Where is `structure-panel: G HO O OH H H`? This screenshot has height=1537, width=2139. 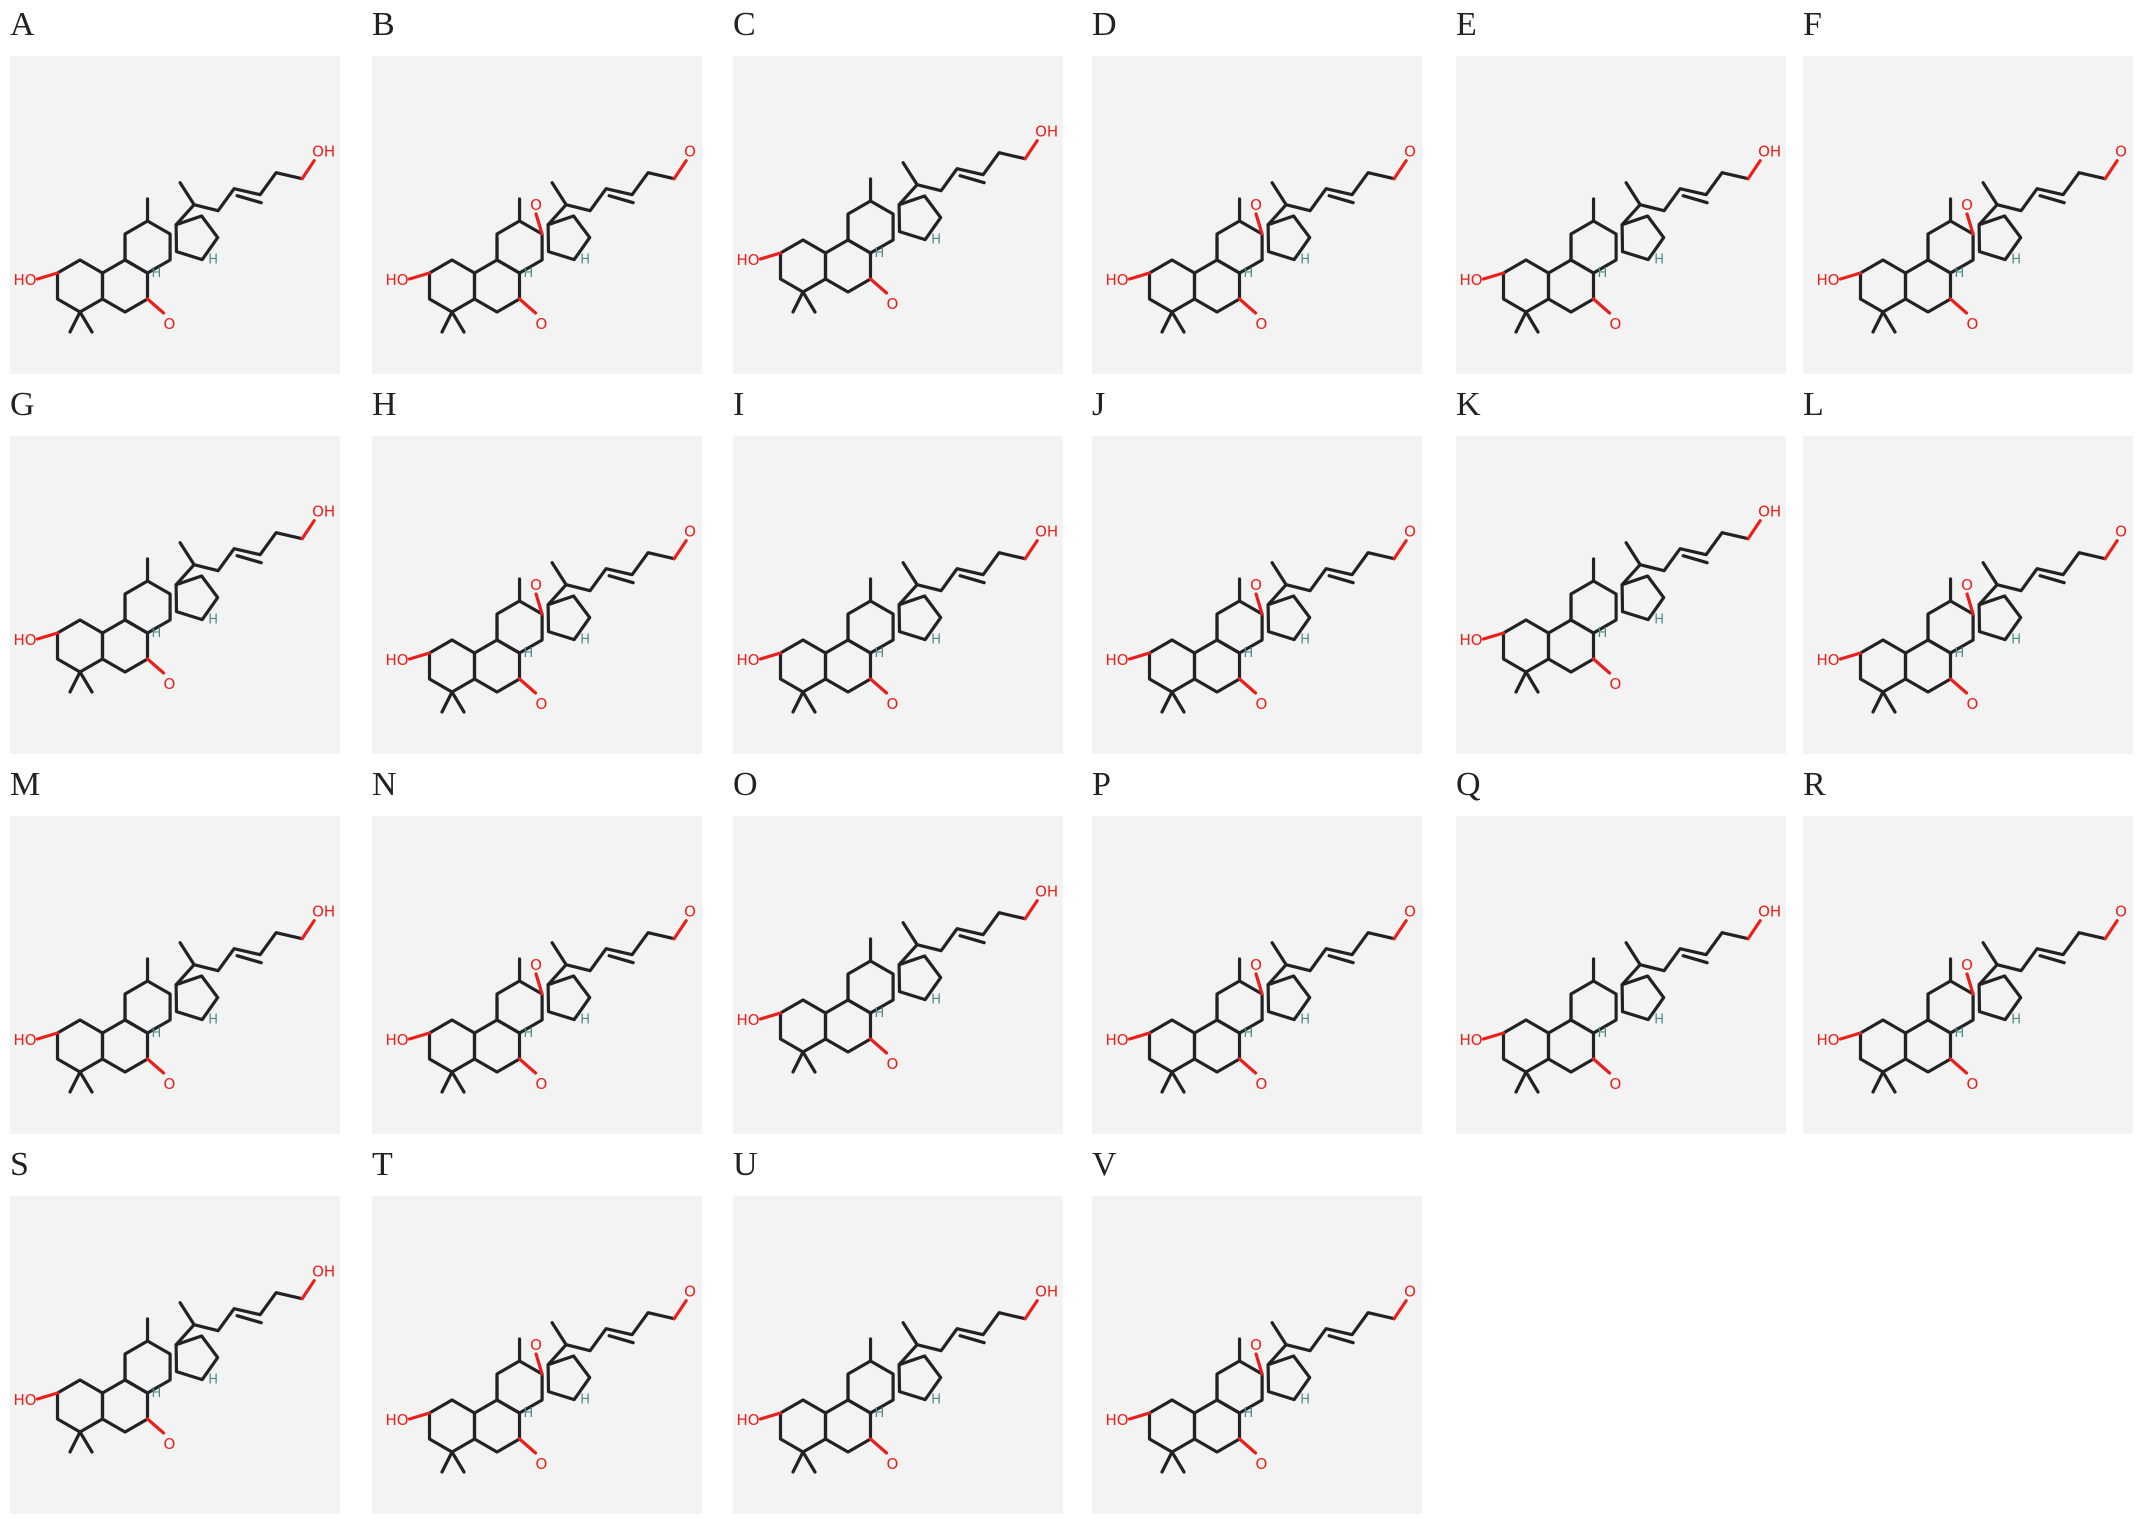 structure-panel: G HO O OH H H is located at coordinates (175, 571).